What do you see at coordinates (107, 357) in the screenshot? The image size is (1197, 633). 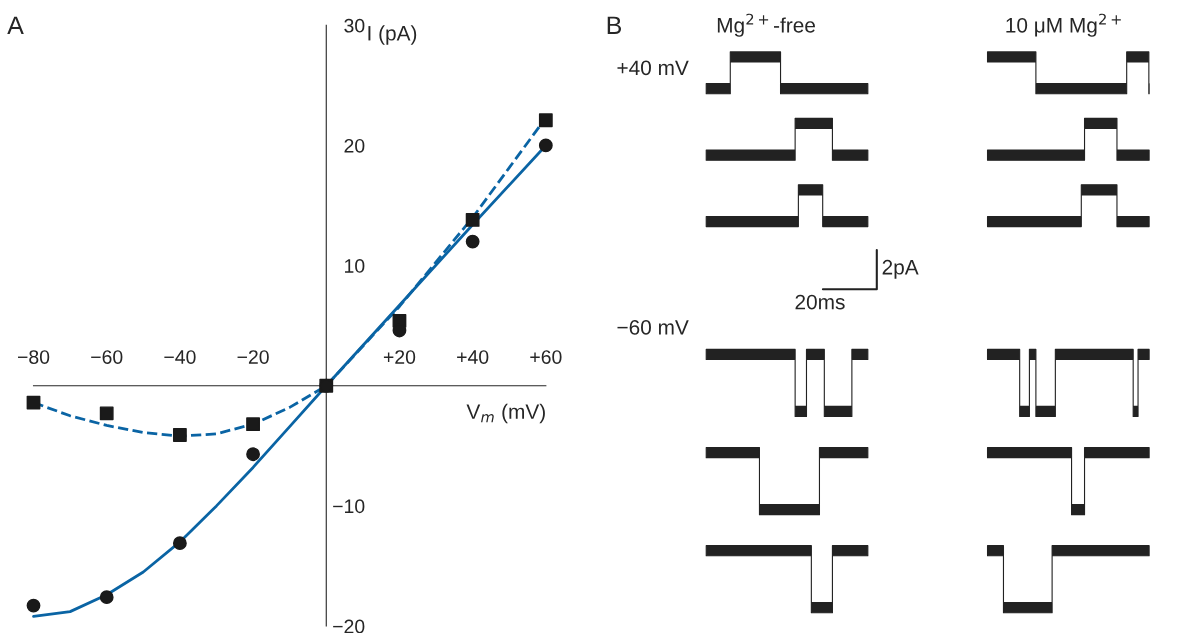 I see `x-tick-label: −60` at bounding box center [107, 357].